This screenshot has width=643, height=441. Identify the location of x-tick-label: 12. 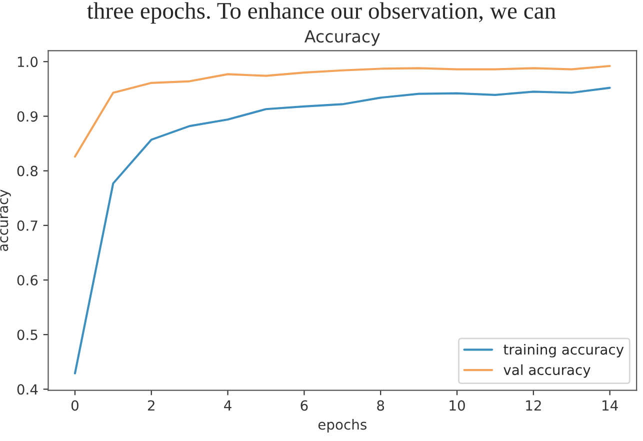
(533, 405).